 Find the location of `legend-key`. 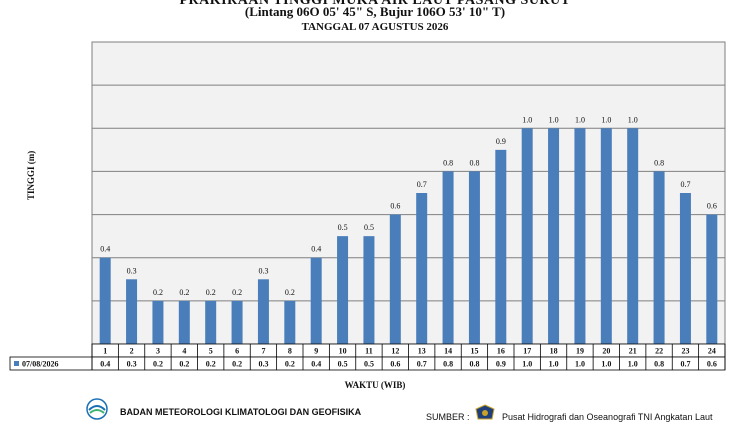

legend-key is located at coordinates (16, 363).